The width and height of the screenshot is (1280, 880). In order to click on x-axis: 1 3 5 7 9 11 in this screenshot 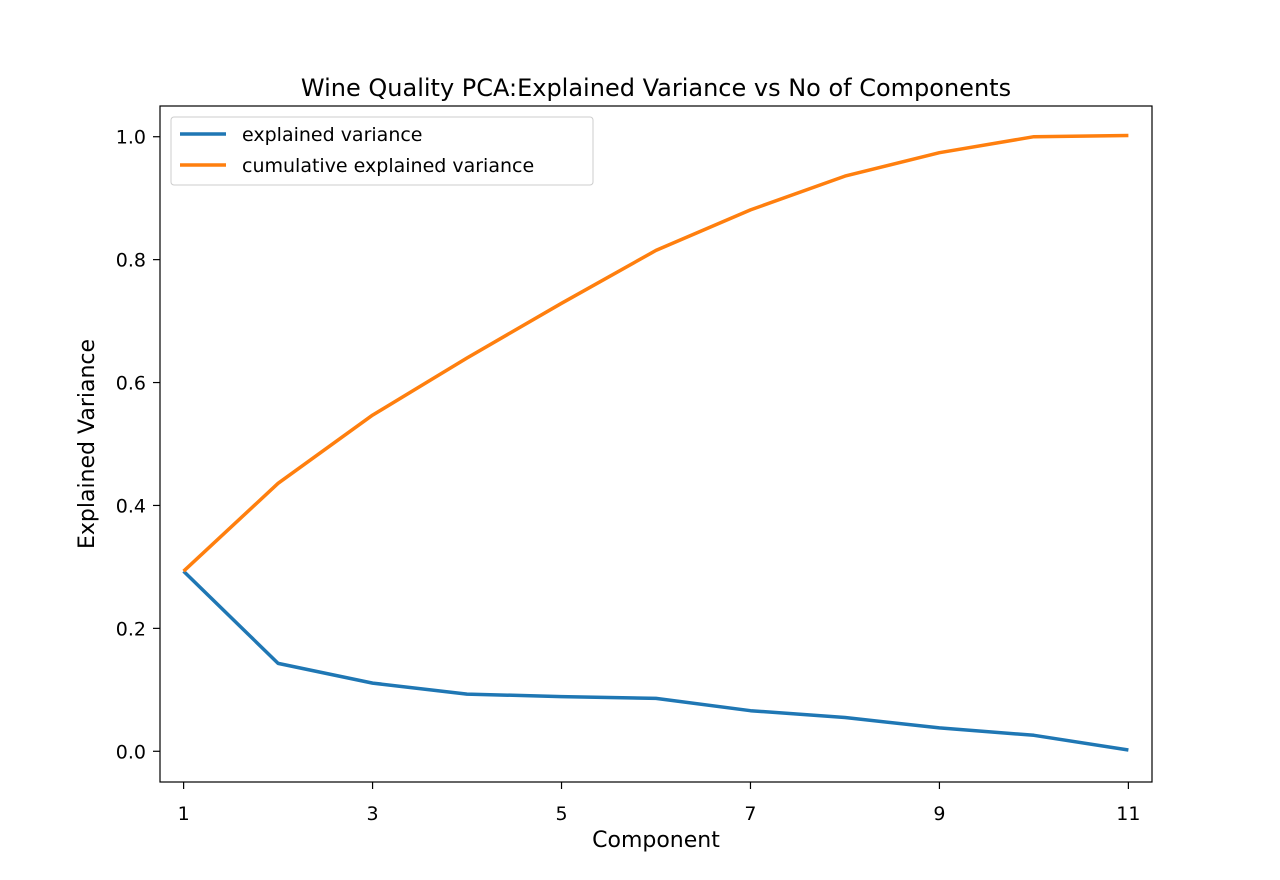, I will do `click(659, 803)`.